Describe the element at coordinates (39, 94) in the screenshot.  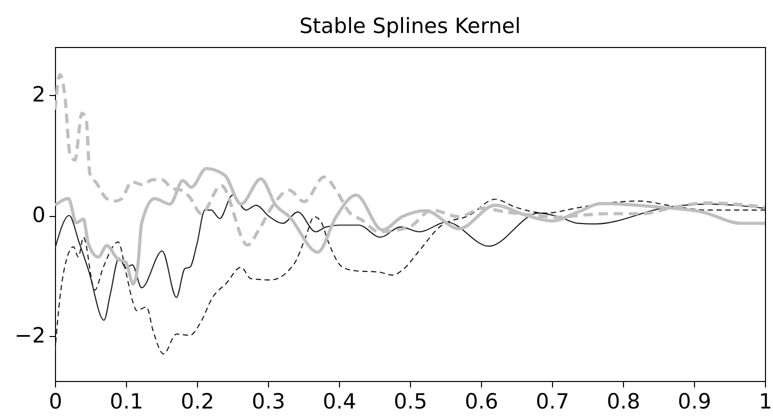
I see `y-tick-label: 2` at that location.